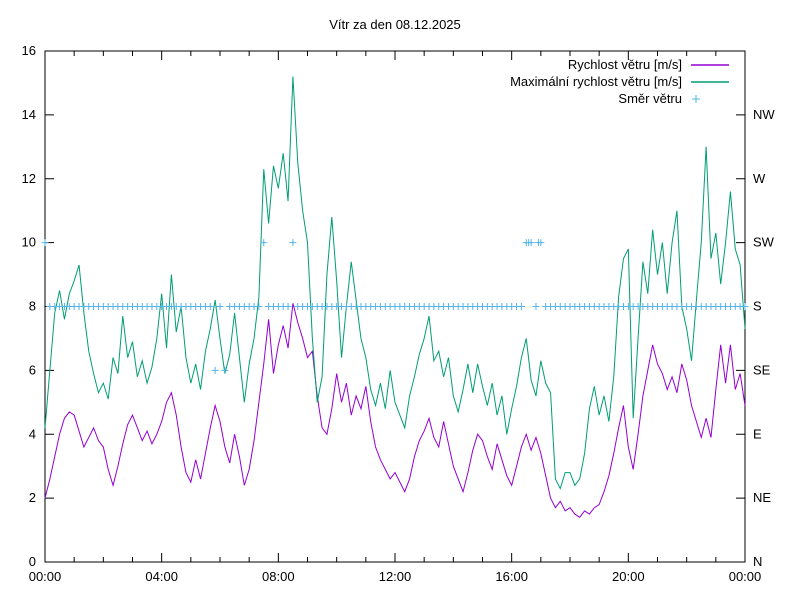 The height and width of the screenshot is (600, 800). I want to click on svg-text: 2, so click(32, 497).